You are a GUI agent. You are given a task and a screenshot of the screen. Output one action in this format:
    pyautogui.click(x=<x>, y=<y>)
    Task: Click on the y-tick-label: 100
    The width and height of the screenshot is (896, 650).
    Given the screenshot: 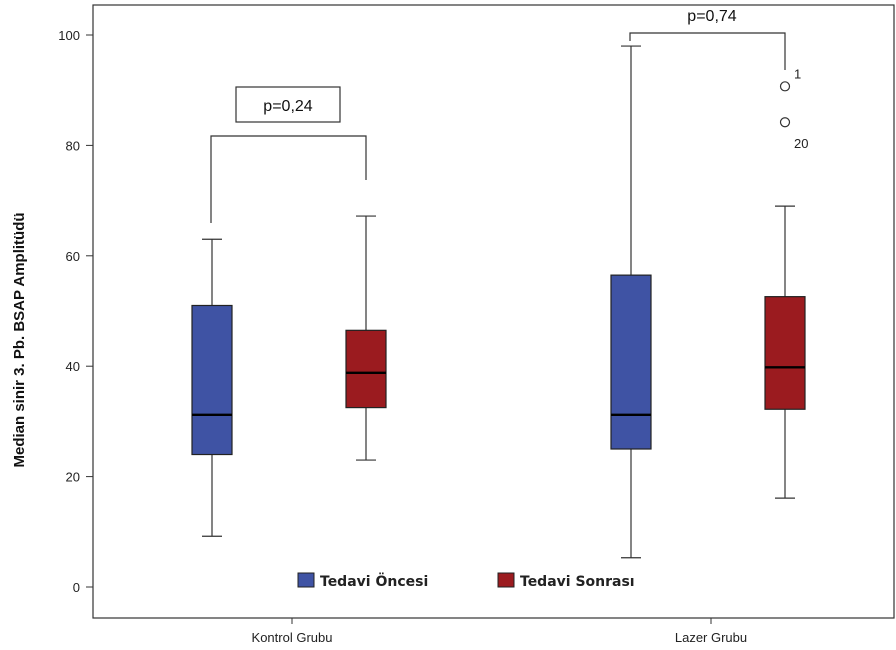 What is the action you would take?
    pyautogui.click(x=69, y=35)
    